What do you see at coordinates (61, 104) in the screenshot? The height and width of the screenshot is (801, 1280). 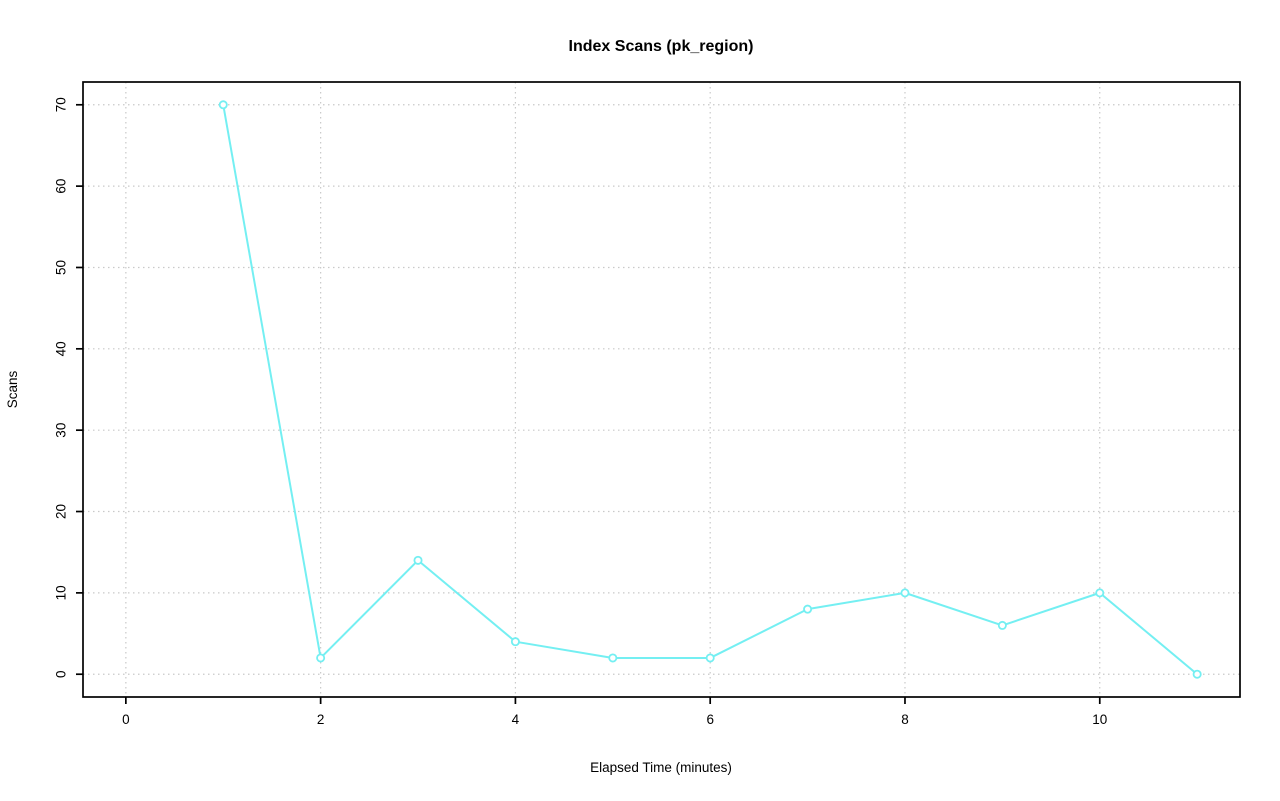 I see `y-tick-label: 70` at bounding box center [61, 104].